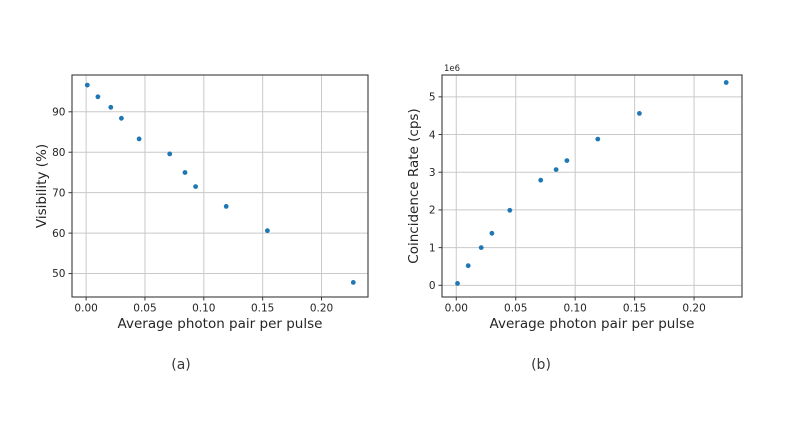 The width and height of the screenshot is (793, 446). I want to click on y-tick-label: 1, so click(432, 248).